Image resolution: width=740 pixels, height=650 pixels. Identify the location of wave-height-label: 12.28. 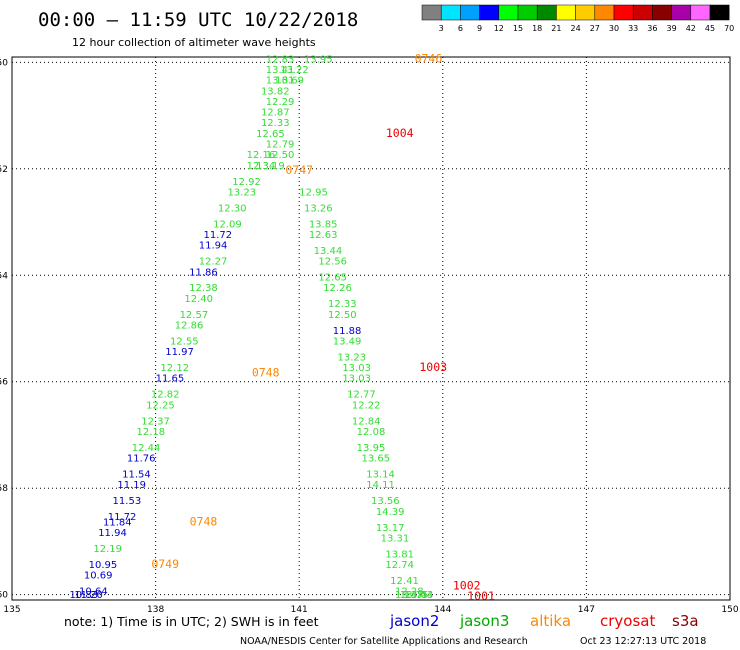
(409, 592).